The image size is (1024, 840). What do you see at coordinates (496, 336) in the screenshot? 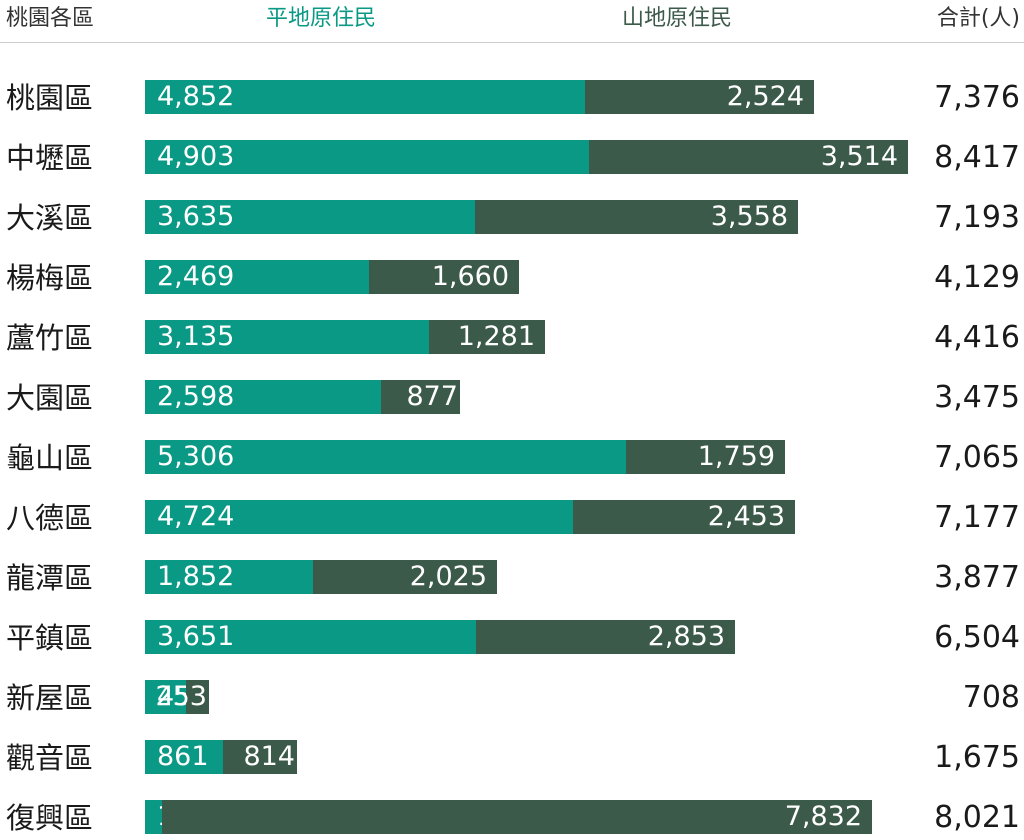
I see `bar-mountain-value: 1,281` at bounding box center [496, 336].